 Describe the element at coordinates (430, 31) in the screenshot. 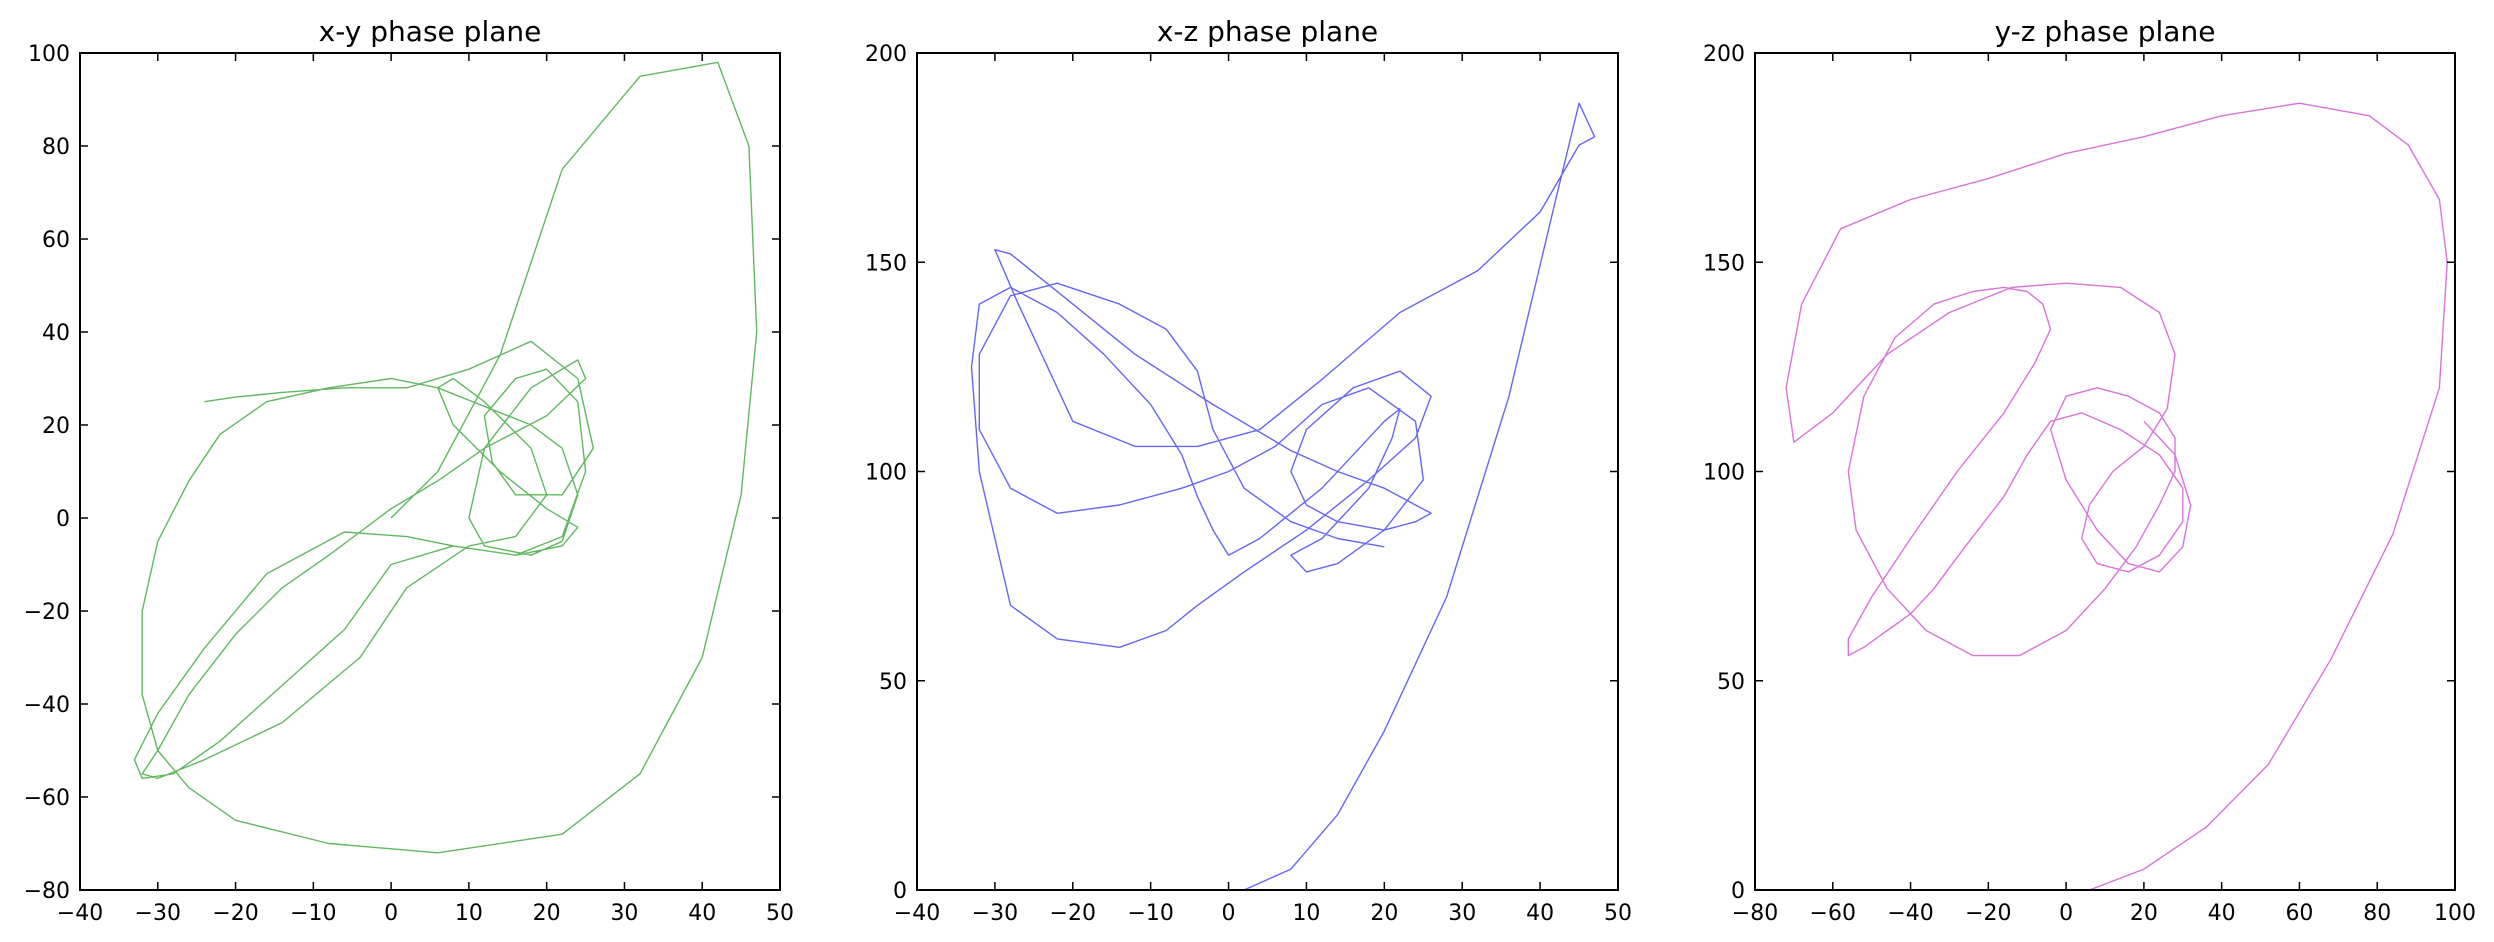

I see `panel-title: x-y phase plane` at that location.